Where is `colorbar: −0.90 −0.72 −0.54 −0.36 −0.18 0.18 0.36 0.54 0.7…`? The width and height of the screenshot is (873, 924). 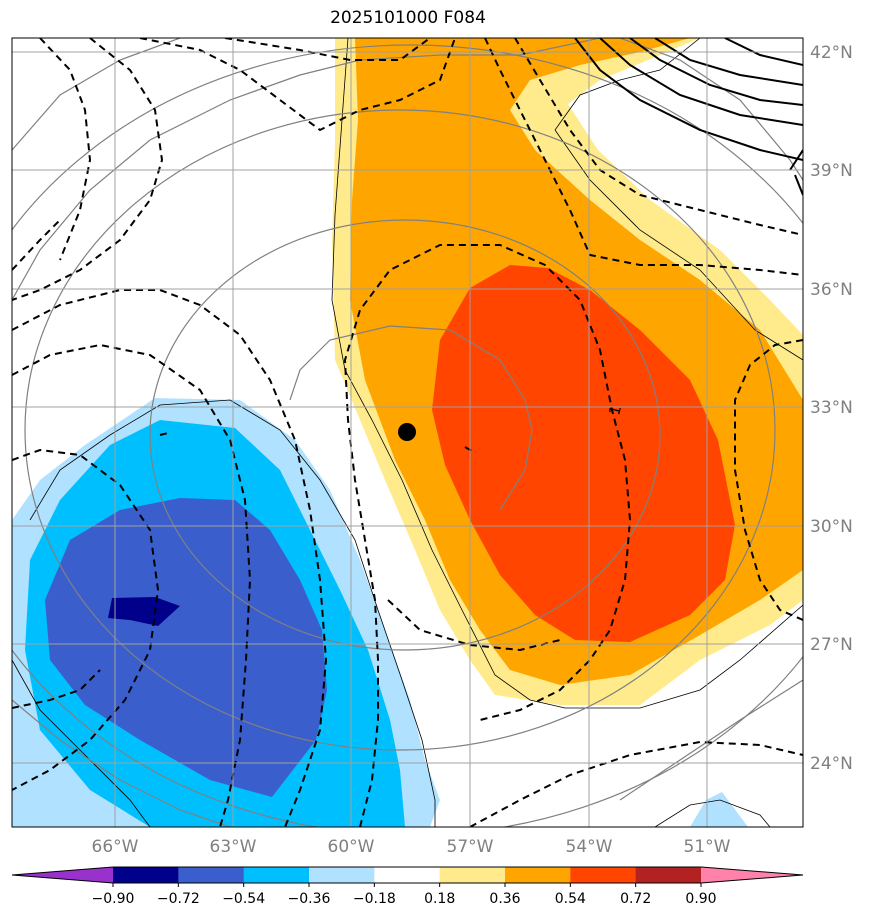
colorbar: −0.90 −0.72 −0.54 −0.36 −0.18 0.18 0.36 0.54 0.7… is located at coordinates (407, 886).